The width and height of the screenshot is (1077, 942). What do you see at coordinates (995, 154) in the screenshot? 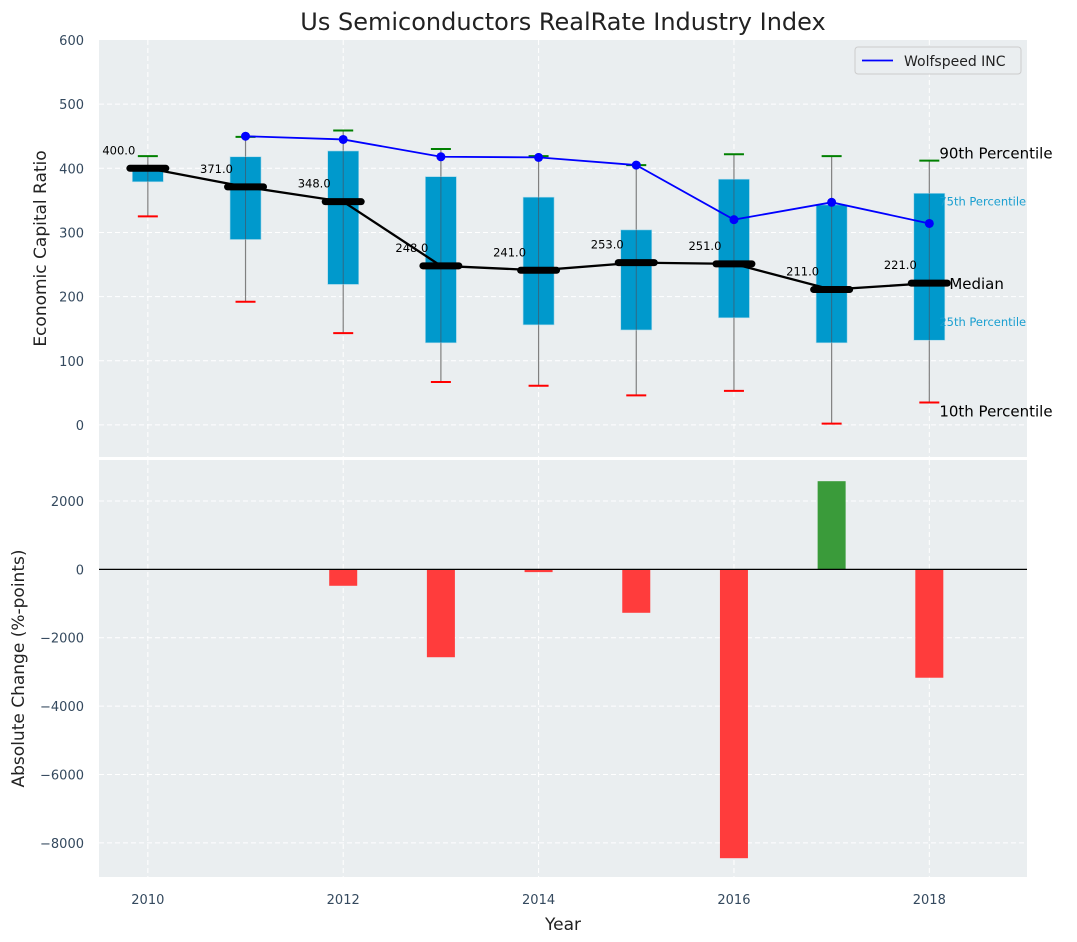
I see `annotation-p90: 90th Percentile` at bounding box center [995, 154].